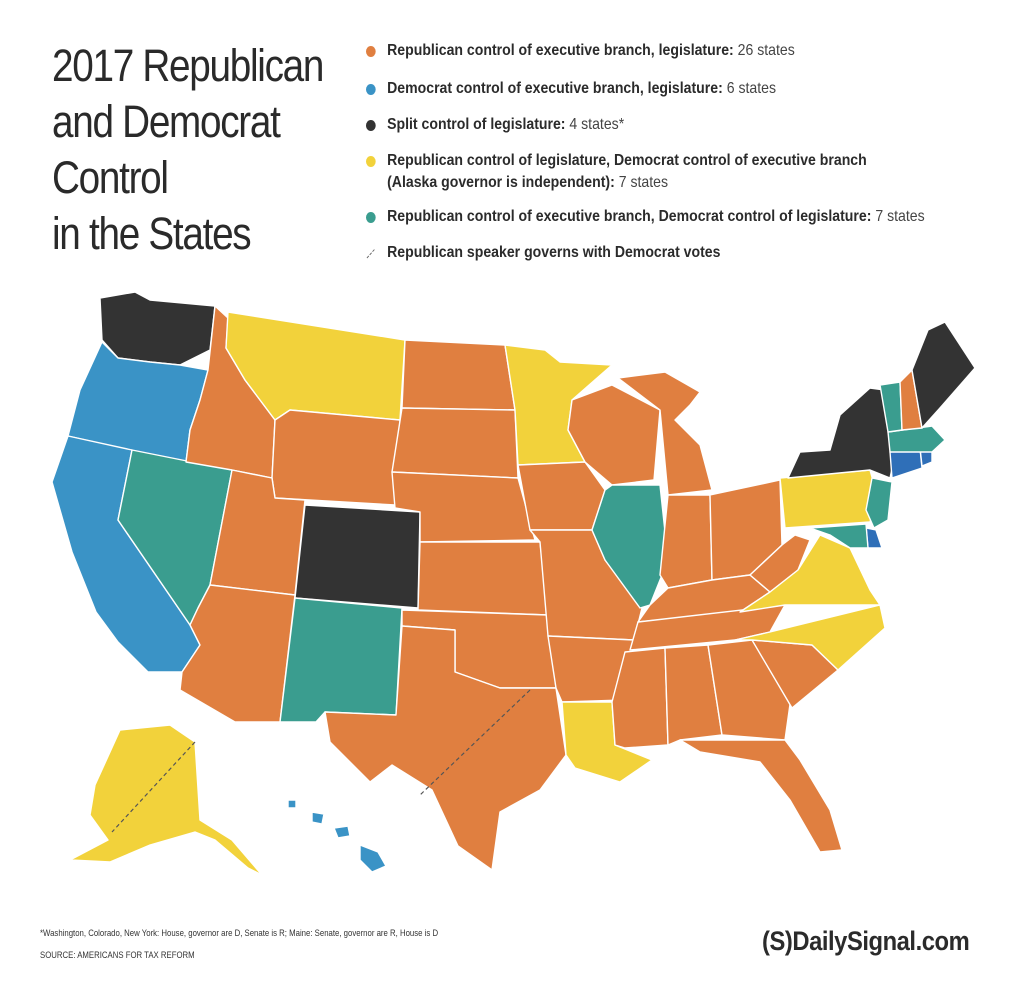  I want to click on state-washington, so click(157, 328).